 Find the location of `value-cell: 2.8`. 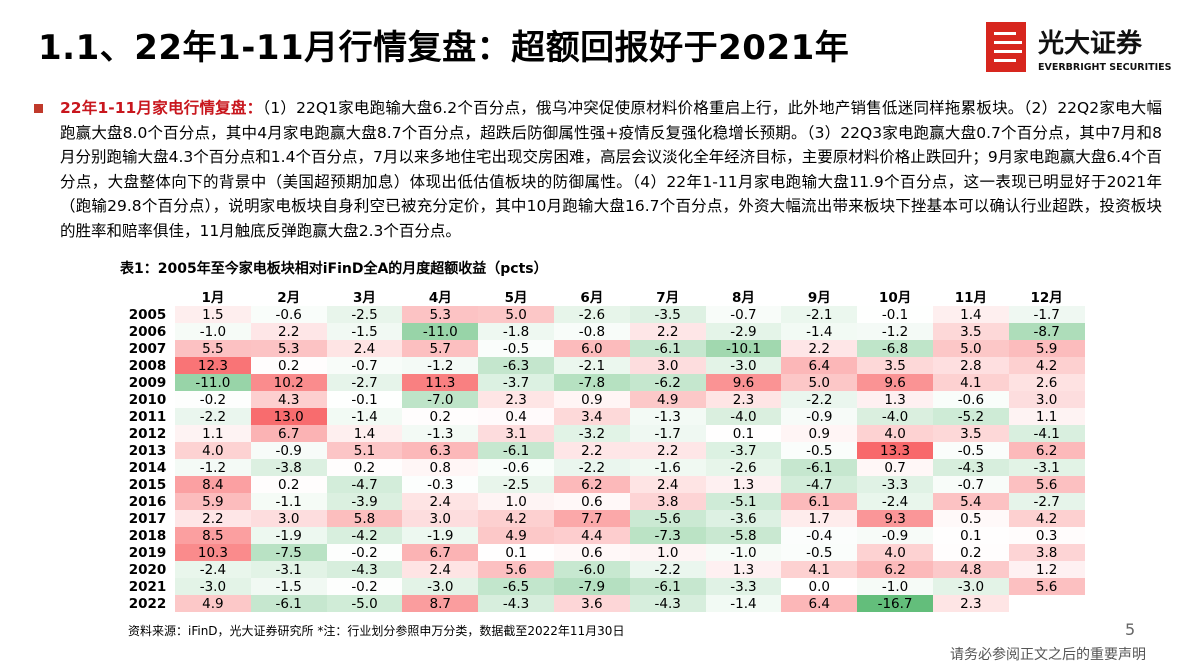

value-cell: 2.8 is located at coordinates (970, 365).